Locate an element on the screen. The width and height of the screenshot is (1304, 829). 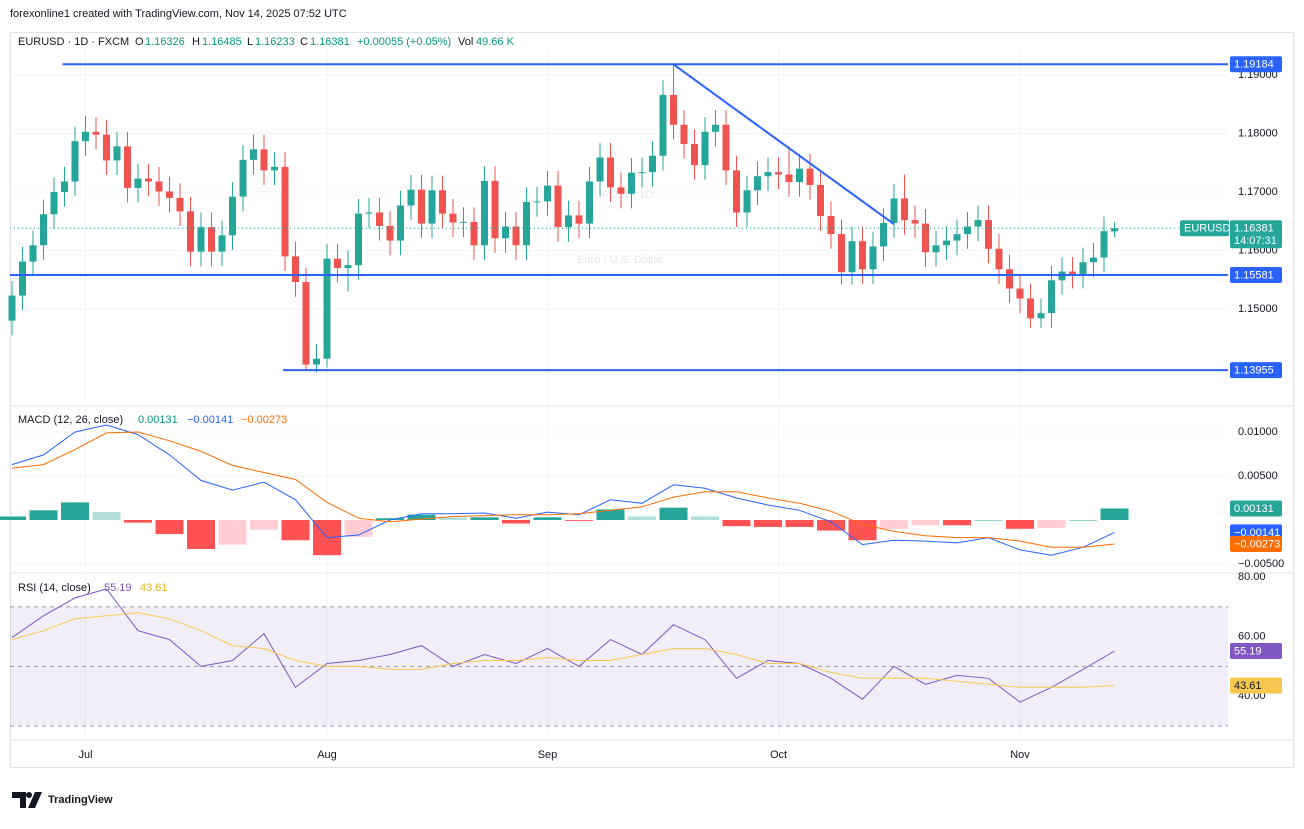
y-tick-label: 1.18000 is located at coordinates (1258, 133).